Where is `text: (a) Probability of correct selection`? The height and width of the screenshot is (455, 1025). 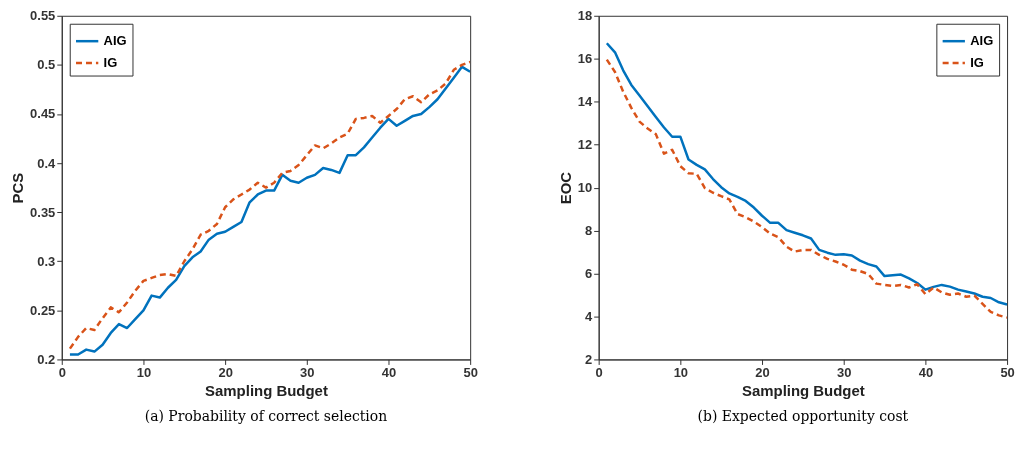
text: (a) Probability of correct selection is located at coordinates (266, 416).